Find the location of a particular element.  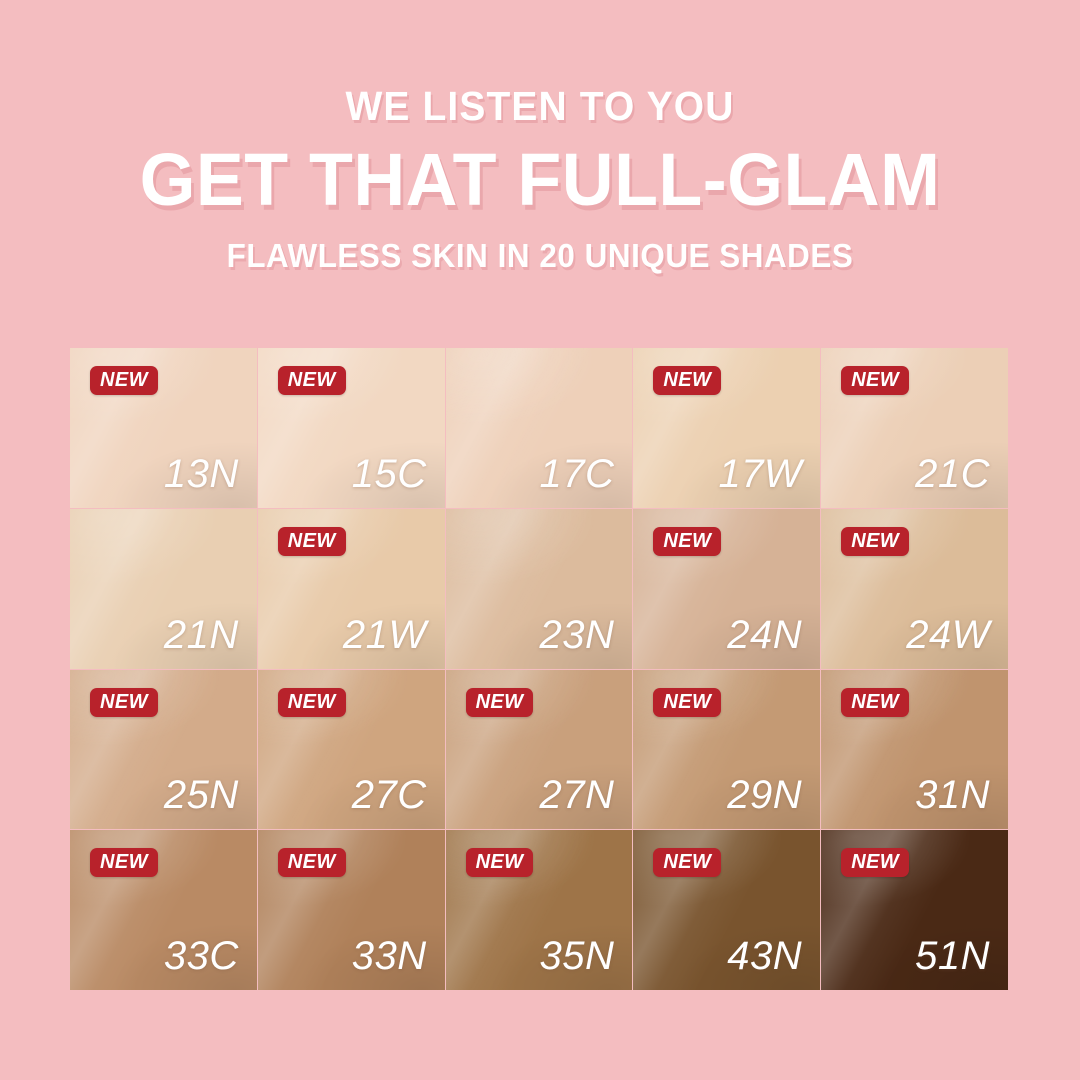

headline-eyebrow: WE LISTEN TO YOU is located at coordinates (540, 106).